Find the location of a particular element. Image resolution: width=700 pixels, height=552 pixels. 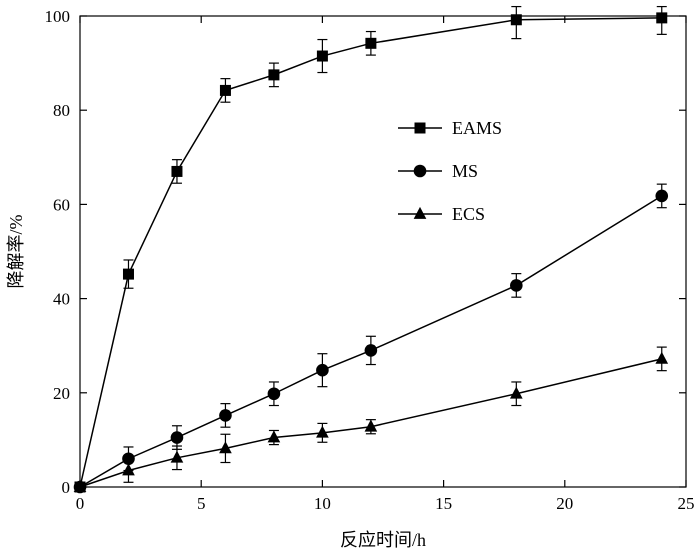

y-axis-label: 降解率/% is located at coordinates (16, 251).